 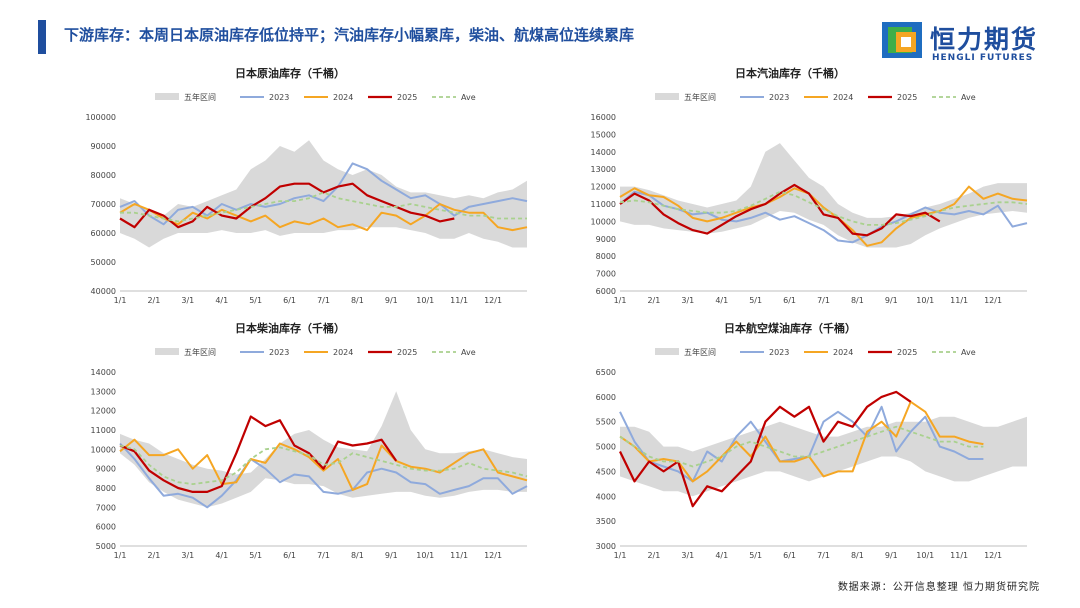 What do you see at coordinates (103, 233) in the screenshot?
I see `y-tick-label: 60000` at bounding box center [103, 233].